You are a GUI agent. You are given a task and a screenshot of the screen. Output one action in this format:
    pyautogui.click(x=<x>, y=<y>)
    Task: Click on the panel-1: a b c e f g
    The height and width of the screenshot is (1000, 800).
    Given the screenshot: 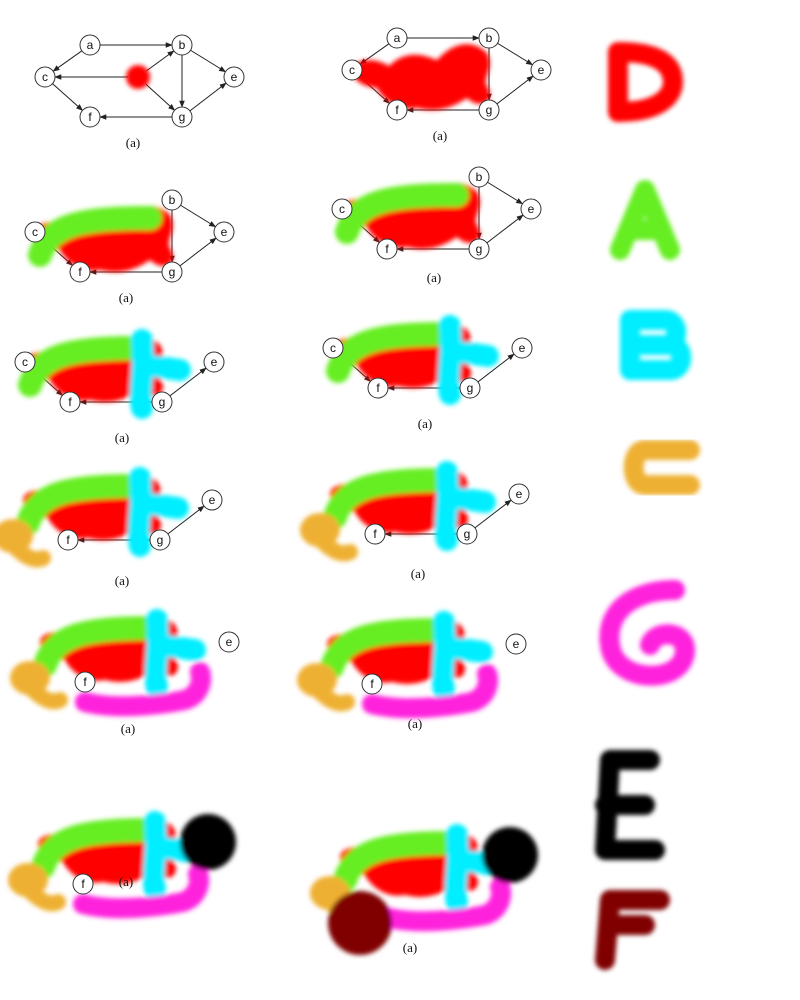 What is the action you would take?
    pyautogui.click(x=139, y=81)
    